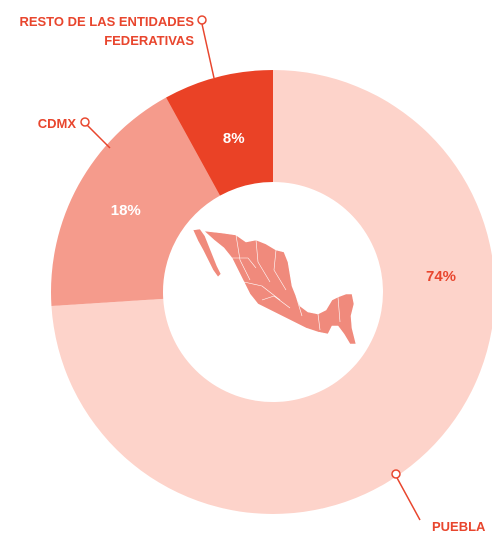 This screenshot has height=535, width=492. Describe the element at coordinates (219, 133) in the screenshot. I see `slice-resto-de-las-entidades-federativas` at that location.